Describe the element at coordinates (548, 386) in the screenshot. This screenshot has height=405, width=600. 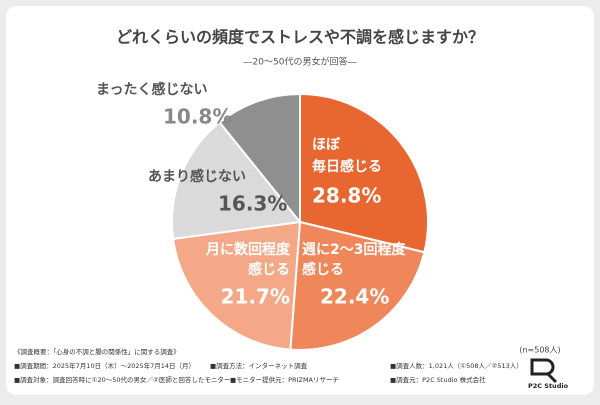
I see `logo: P2C Studio` at that location.